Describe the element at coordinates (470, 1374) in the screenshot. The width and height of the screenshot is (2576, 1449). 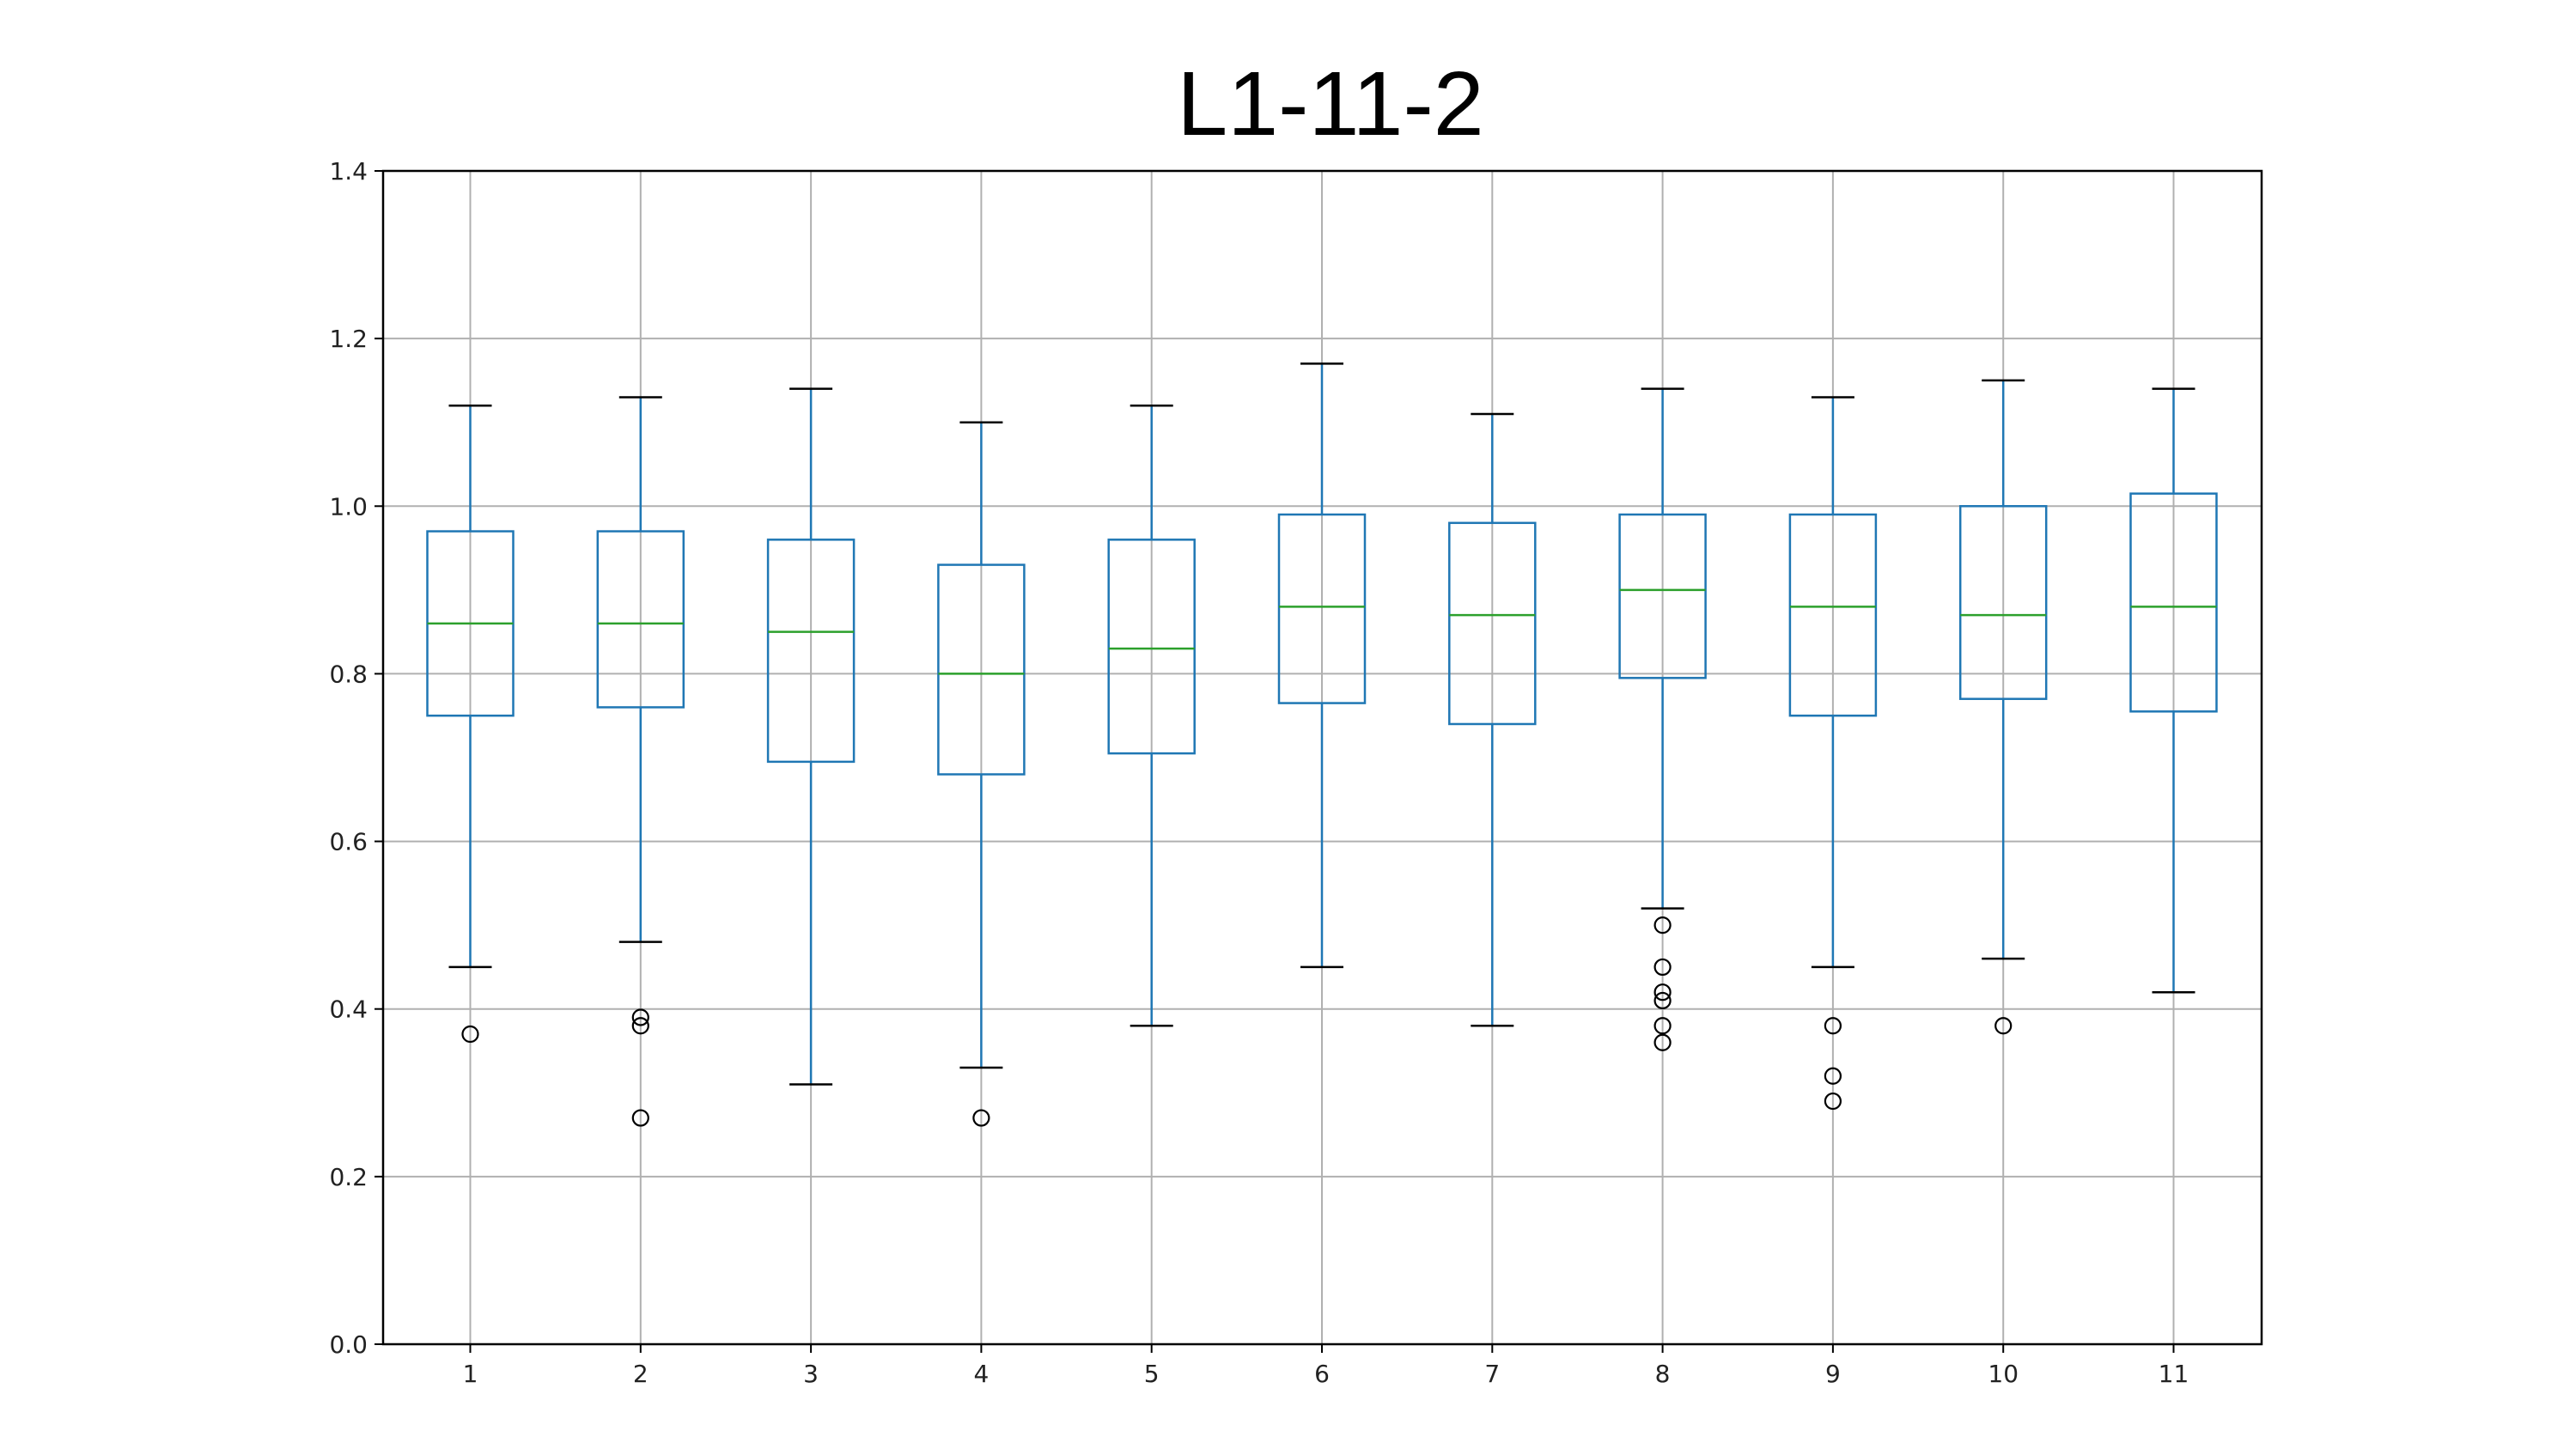
I see `x-tick-label: 1` at that location.